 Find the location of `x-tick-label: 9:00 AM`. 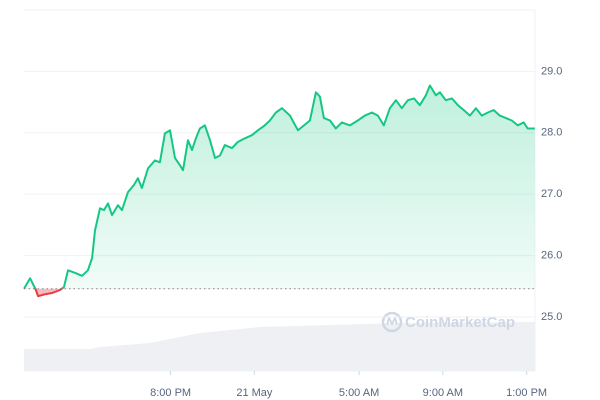

x-tick-label: 9:00 AM is located at coordinates (443, 393).